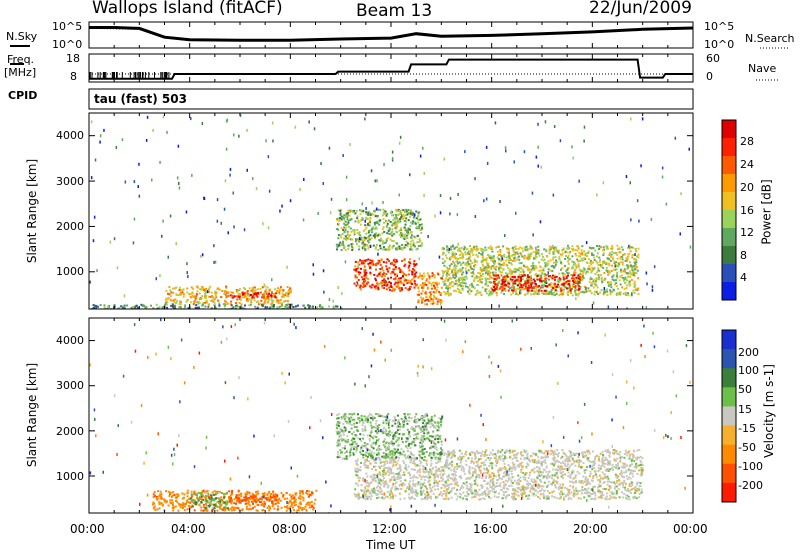 The width and height of the screenshot is (800, 554). I want to click on power-ylabel: Slant Range [km], so click(32, 211).